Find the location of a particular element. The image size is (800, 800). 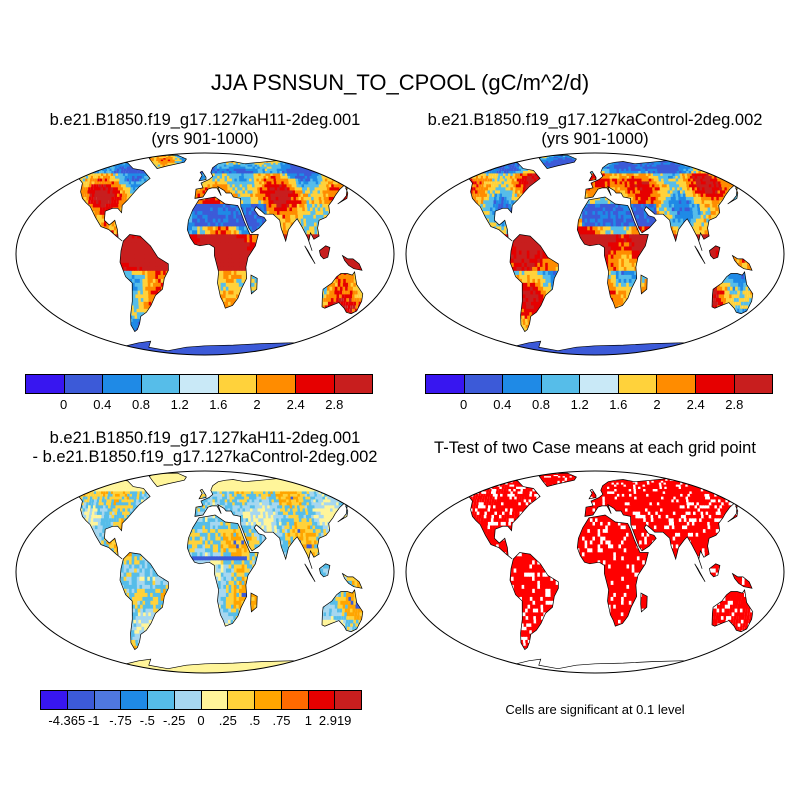

colorbar-tick-label: .5 is located at coordinates (254, 720).